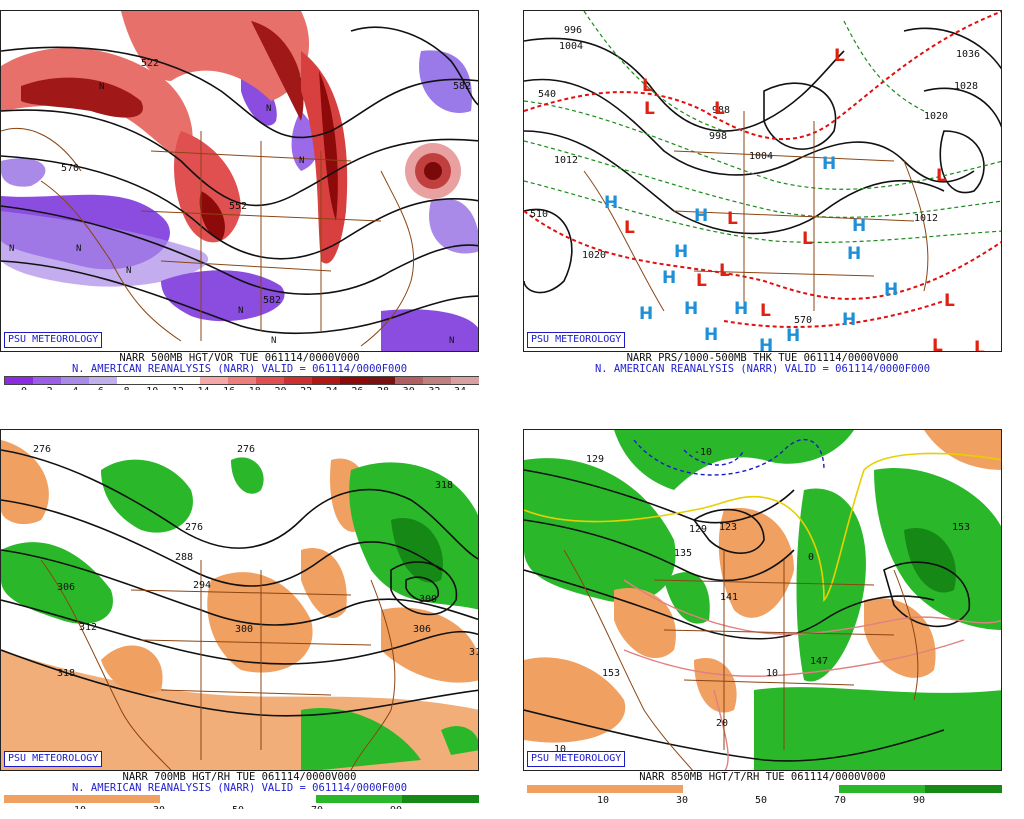 The height and width of the screenshot is (819, 1024). What do you see at coordinates (24, 388) in the screenshot?
I see `colorbar-tick-label: 0` at bounding box center [24, 388].